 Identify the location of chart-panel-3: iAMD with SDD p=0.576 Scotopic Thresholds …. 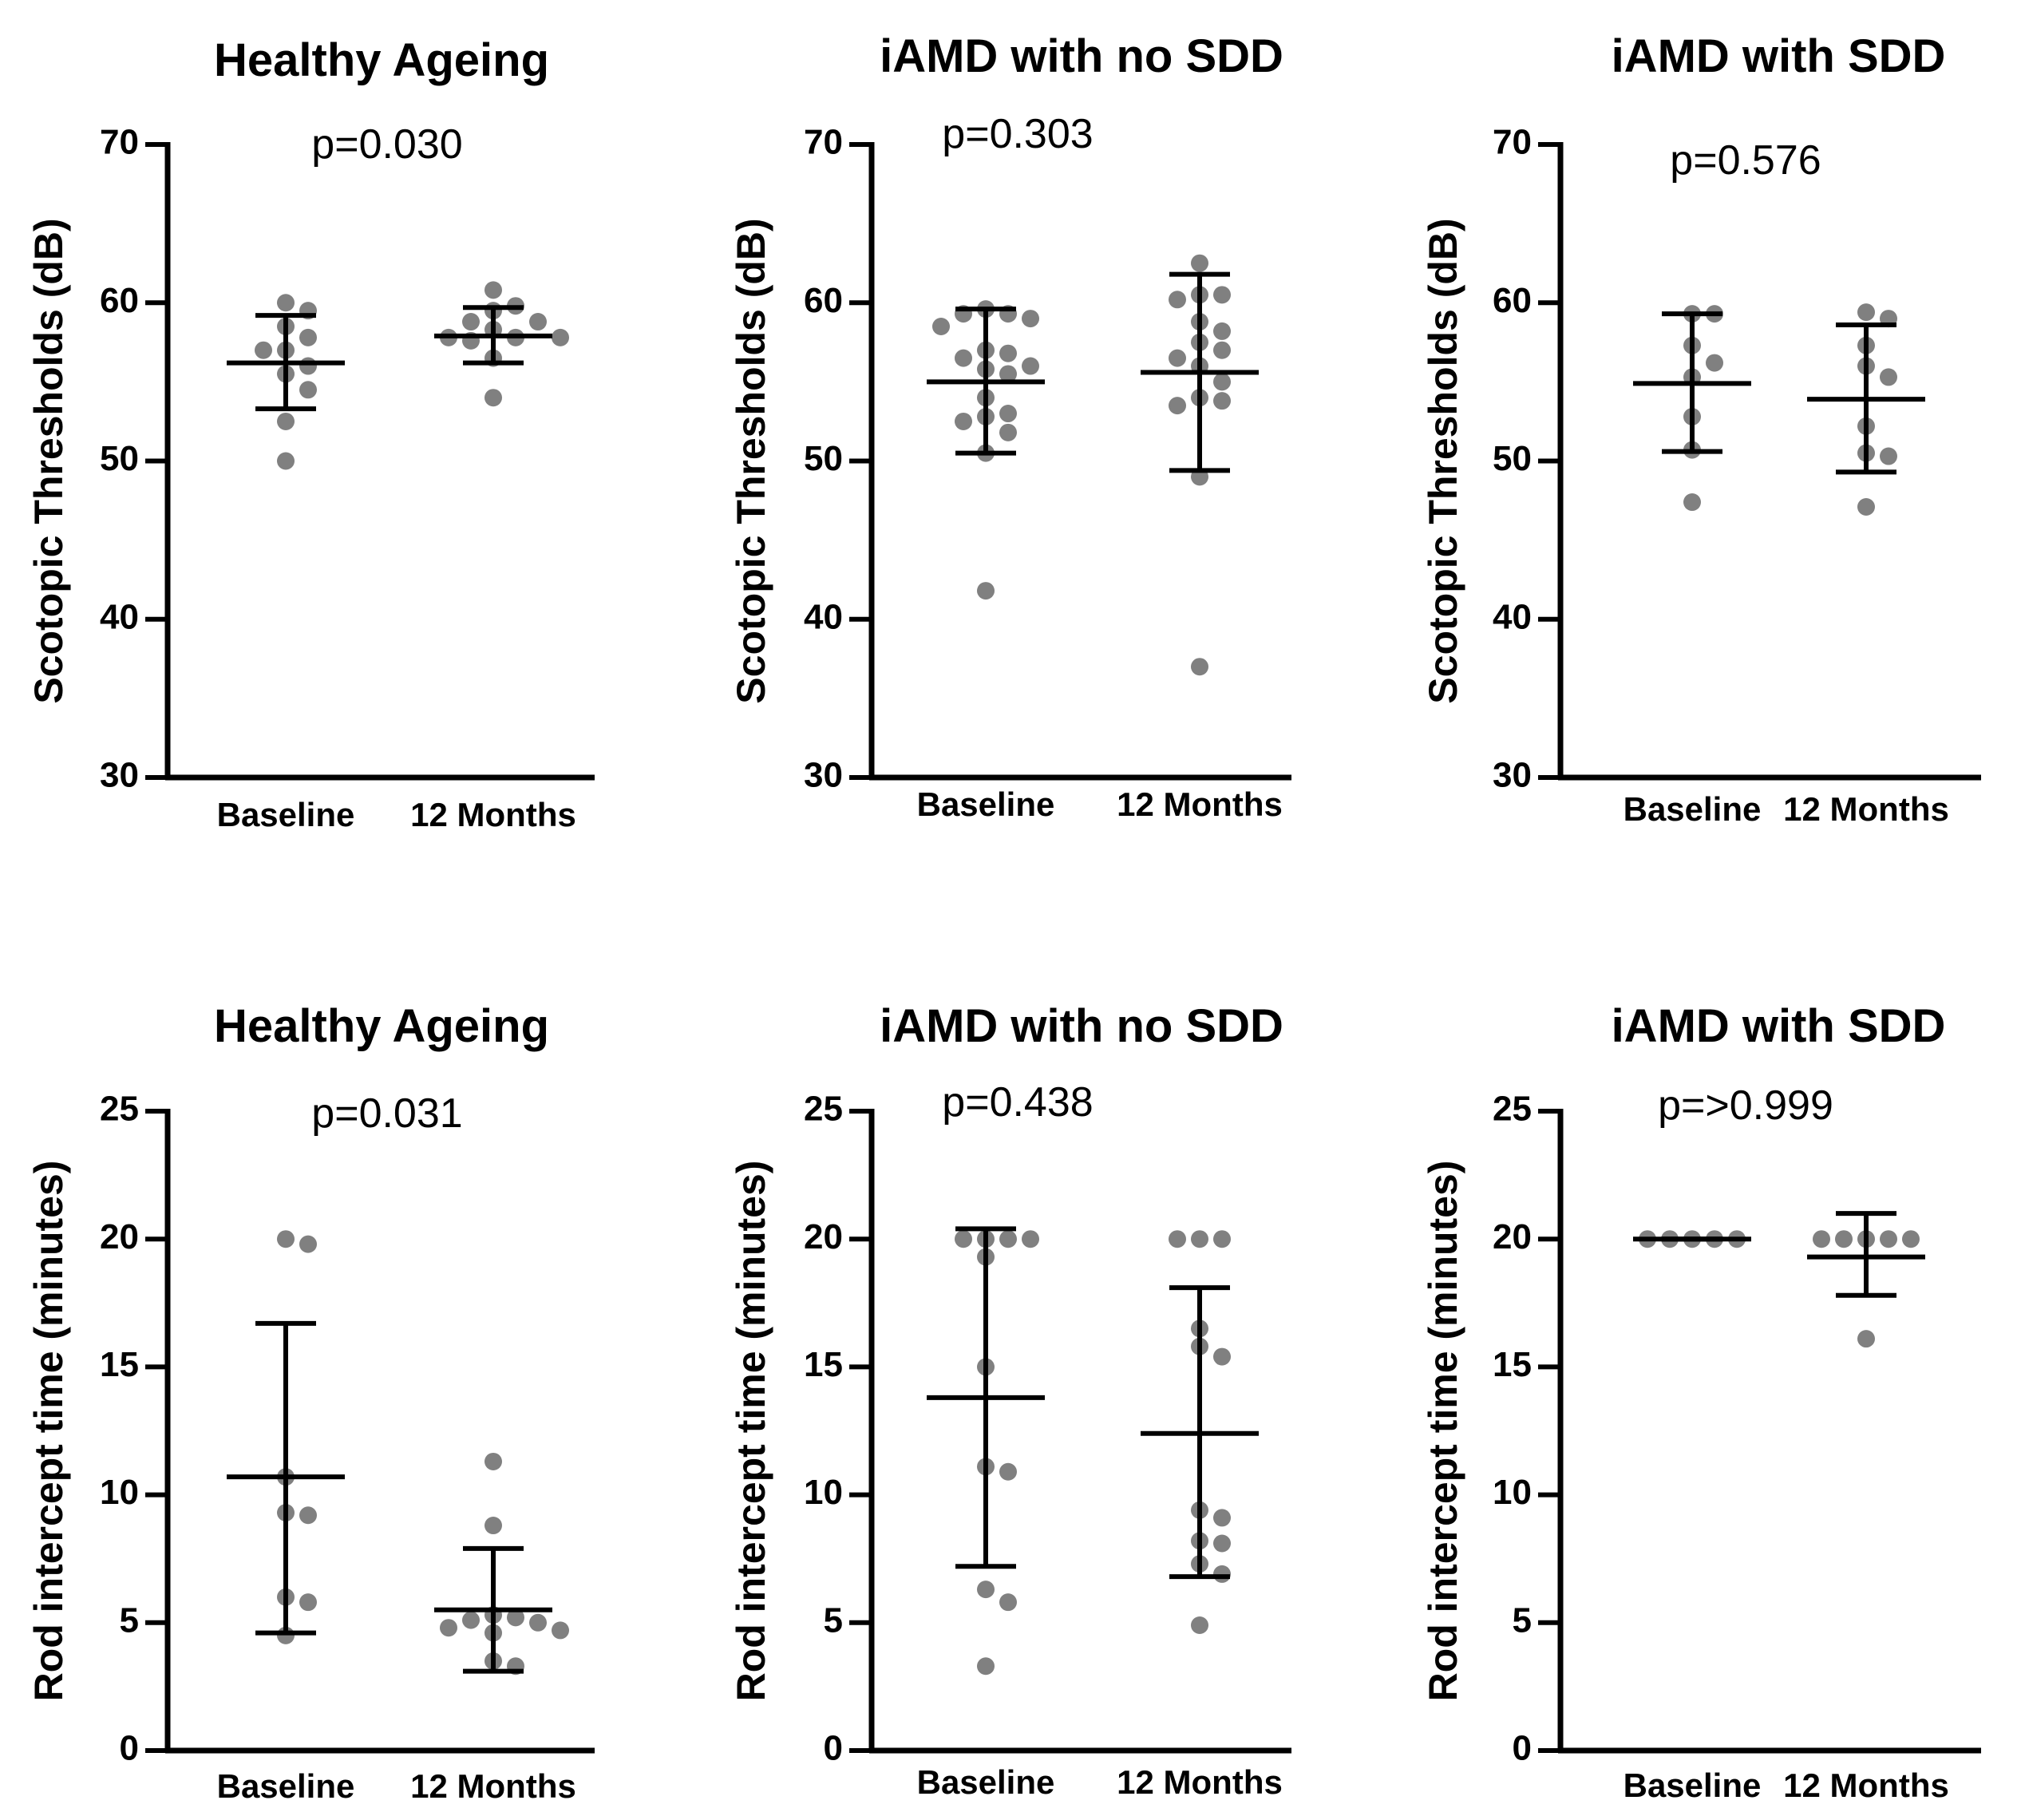
(1701, 429).